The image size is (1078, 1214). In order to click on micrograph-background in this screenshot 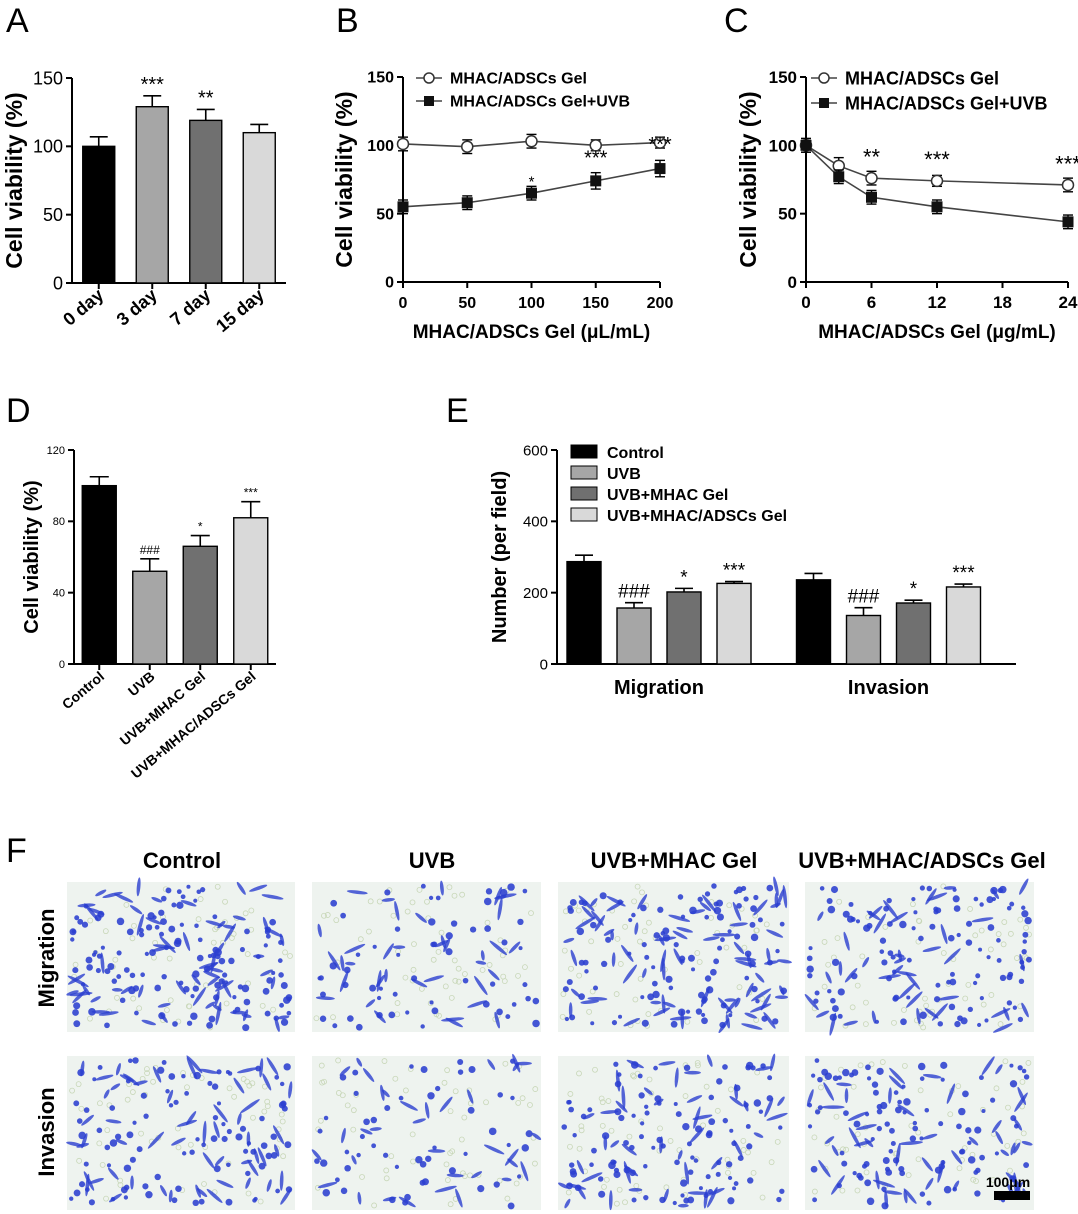, I will do `click(673, 1133)`.